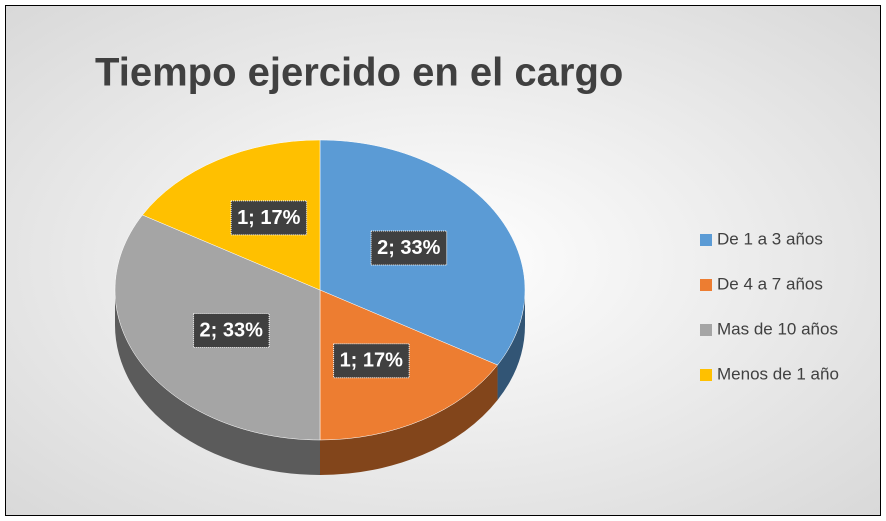 The height and width of the screenshot is (521, 886). What do you see at coordinates (777, 328) in the screenshot?
I see `legend-label: Mas de 10 años` at bounding box center [777, 328].